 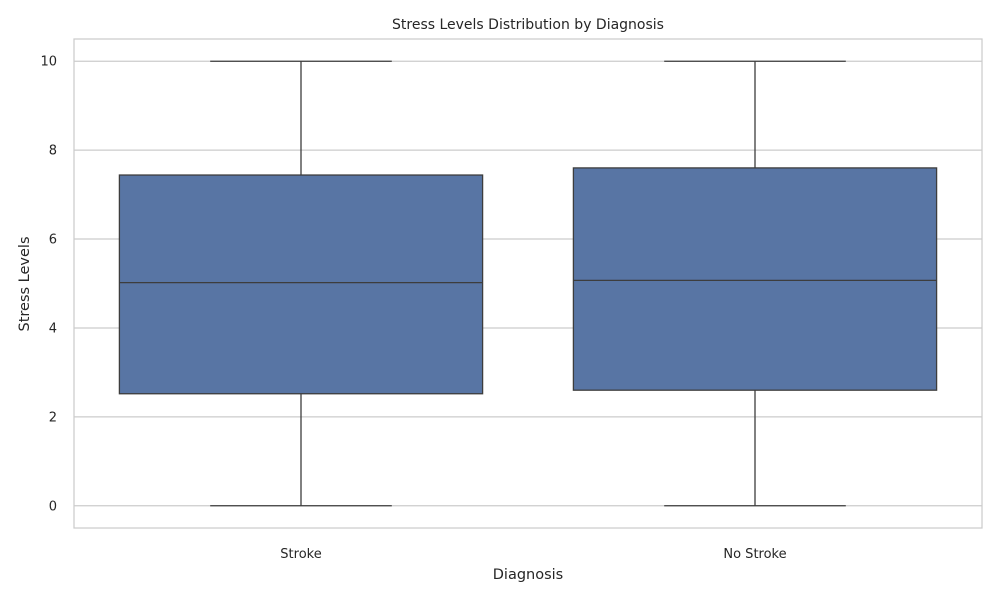 I want to click on y-tick-label: 2, so click(x=53, y=417).